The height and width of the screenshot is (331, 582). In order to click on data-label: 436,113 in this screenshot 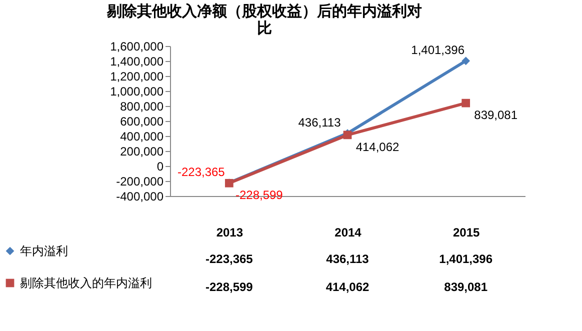, I will do `click(348, 259)`.